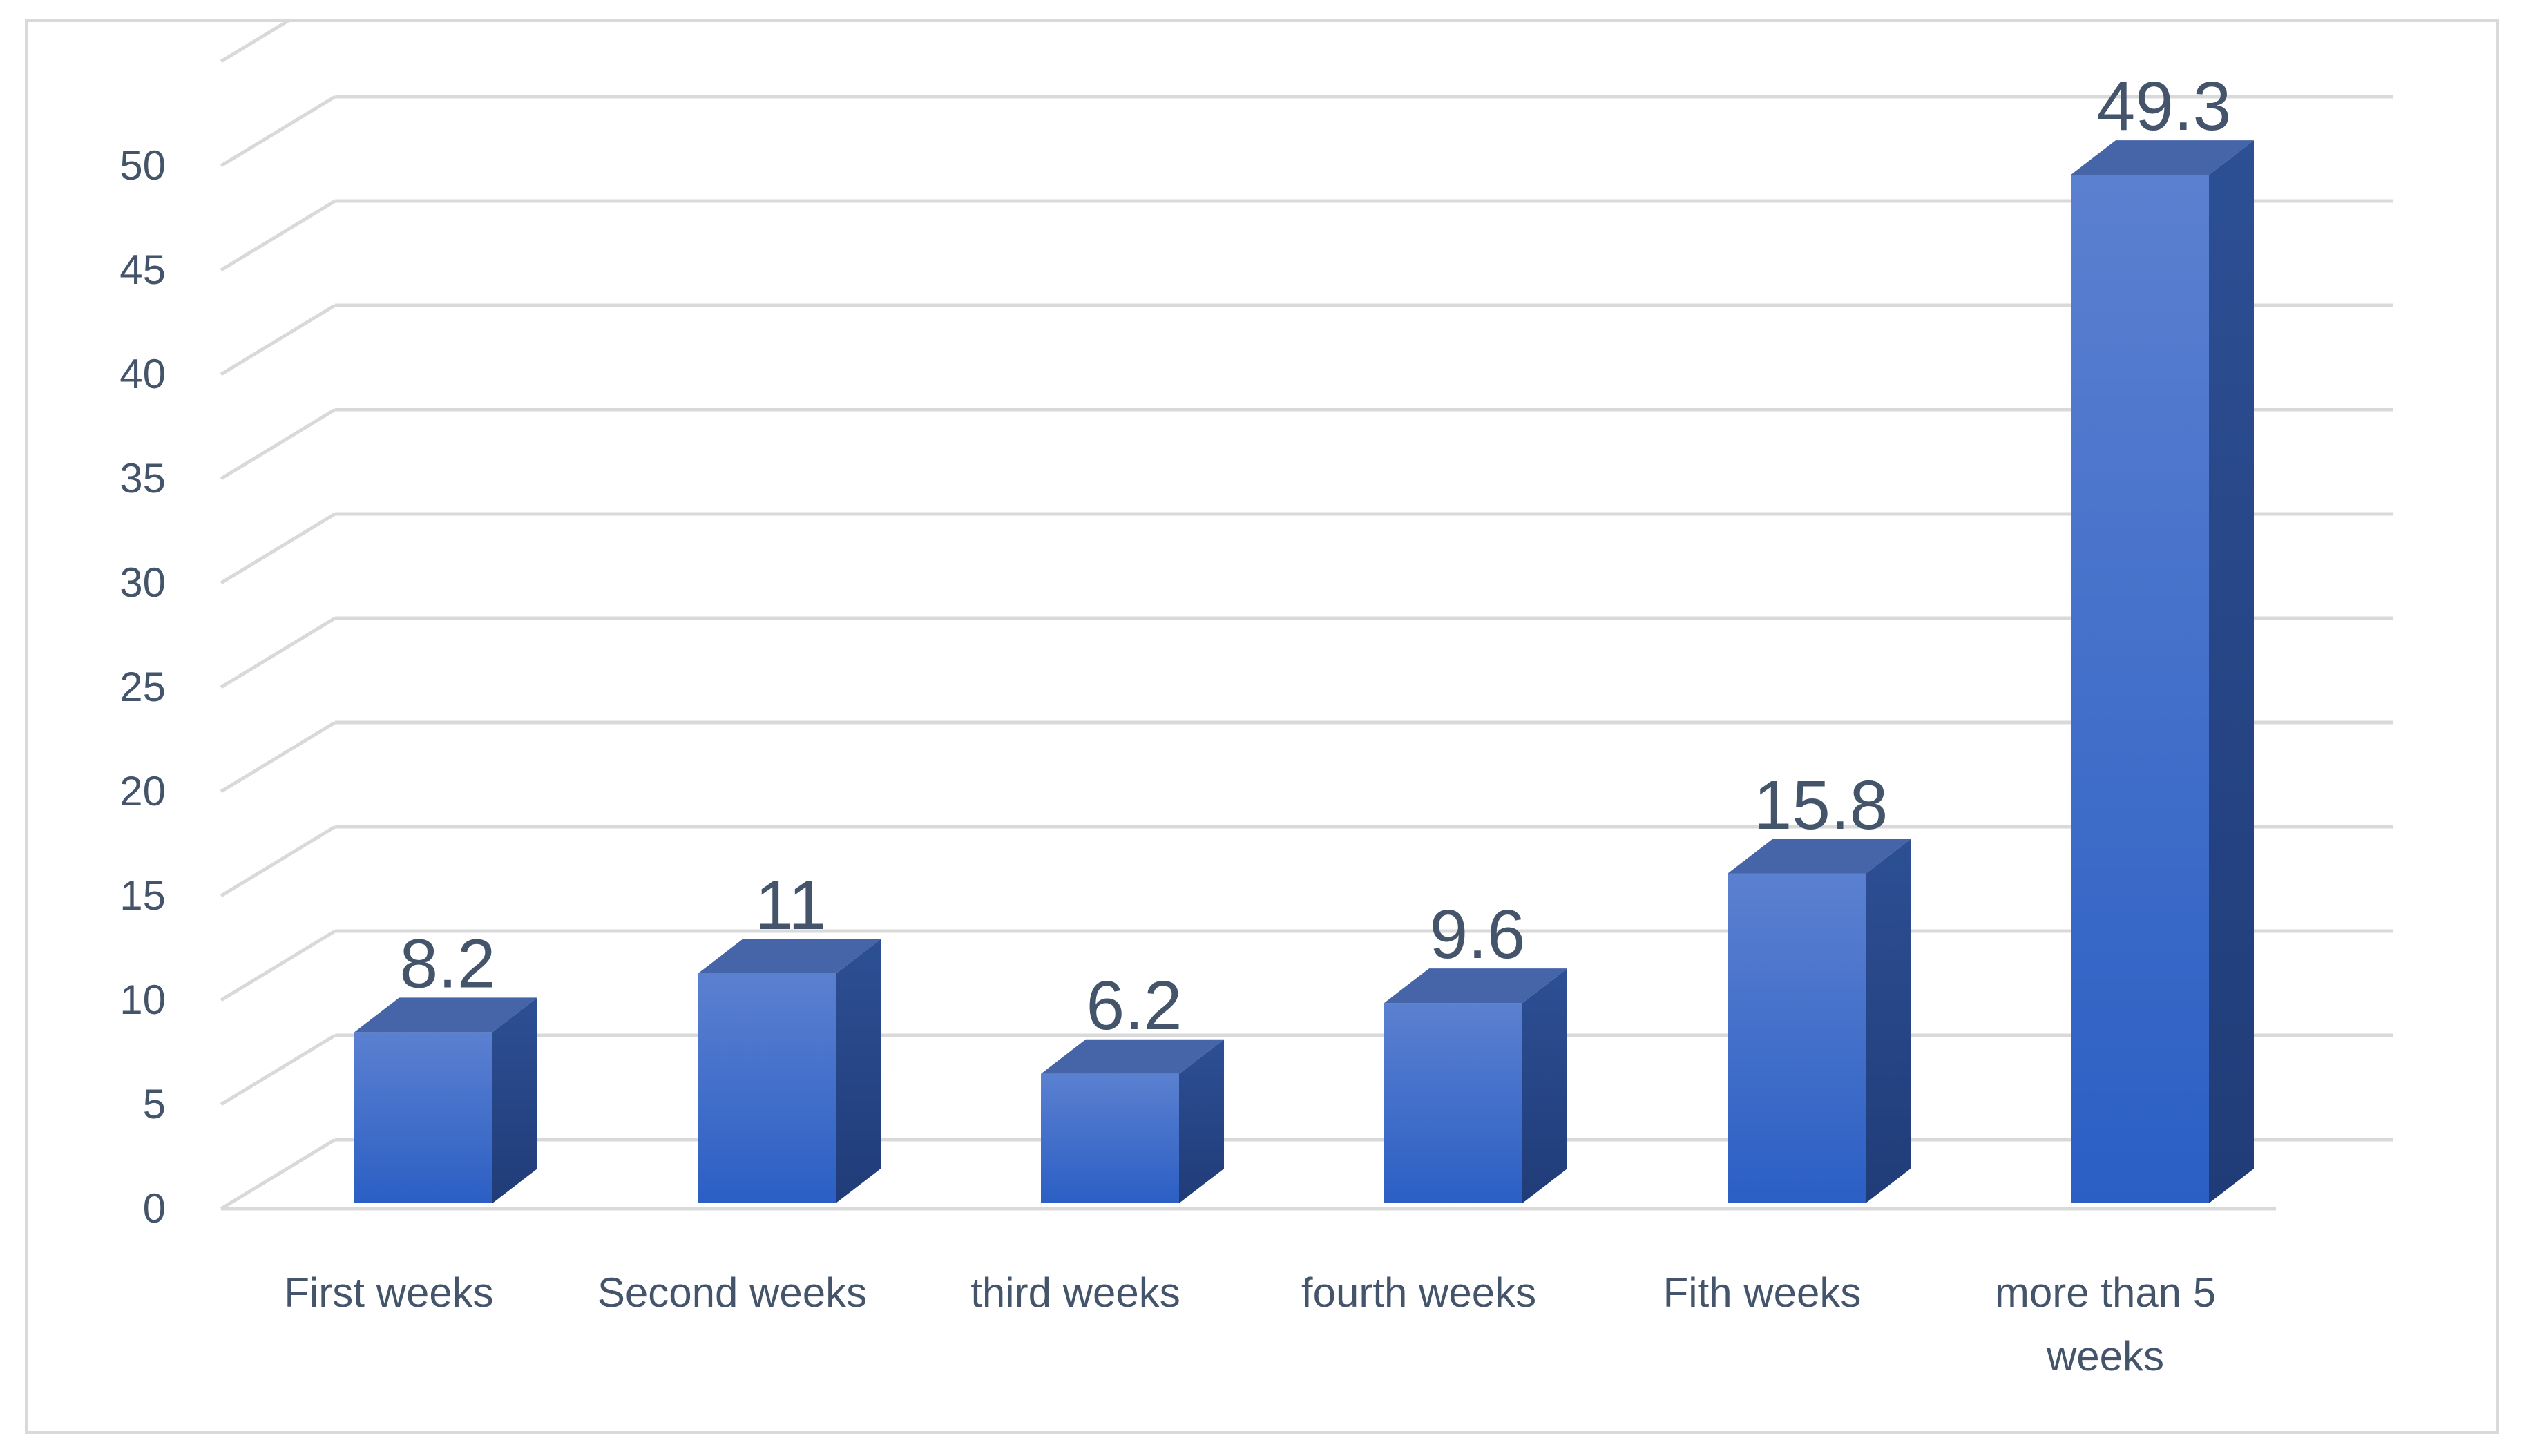 The height and width of the screenshot is (1456, 2526). Describe the element at coordinates (2165, 106) in the screenshot. I see `data-label: 49.3` at that location.